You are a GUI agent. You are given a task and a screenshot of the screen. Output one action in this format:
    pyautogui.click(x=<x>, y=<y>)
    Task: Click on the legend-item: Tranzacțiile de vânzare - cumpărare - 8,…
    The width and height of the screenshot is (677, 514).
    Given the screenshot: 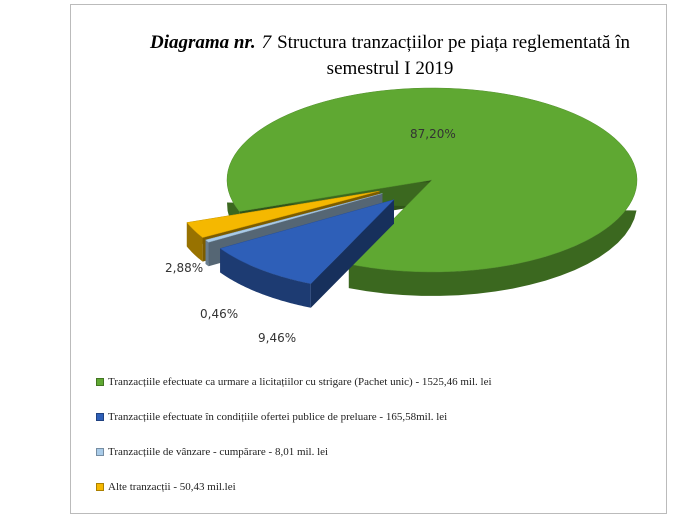 What is the action you would take?
    pyautogui.click(x=212, y=452)
    